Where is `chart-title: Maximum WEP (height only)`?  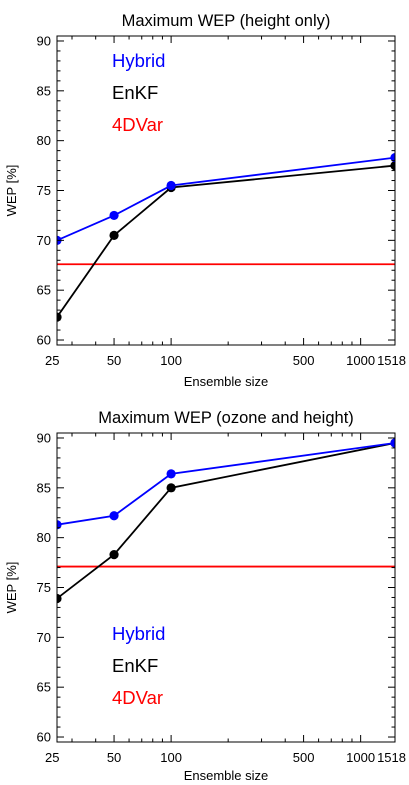
chart-title: Maximum WEP (height only) is located at coordinates (226, 21).